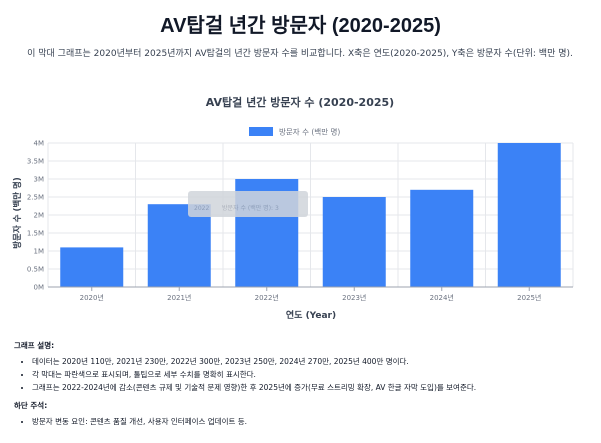 This screenshot has height=443, width=601. I want to click on y-tick-label: 0.5M, so click(35, 270).